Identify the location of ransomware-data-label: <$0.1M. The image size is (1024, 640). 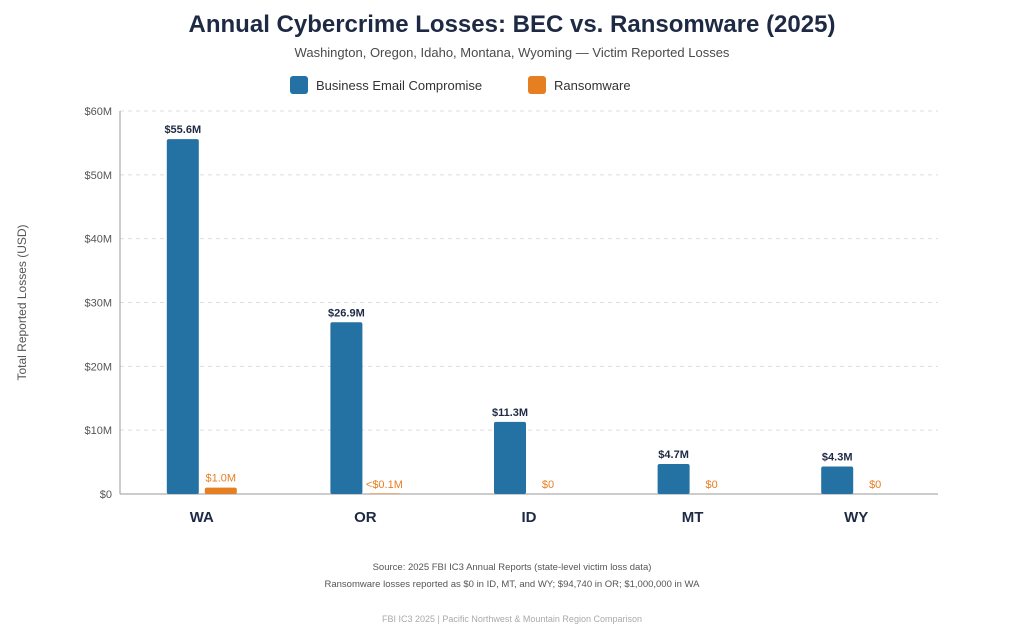
(384, 485).